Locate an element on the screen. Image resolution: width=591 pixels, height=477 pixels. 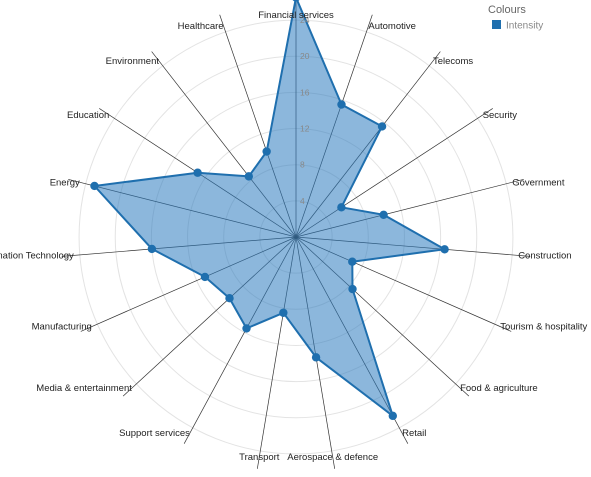
category-label: Support services is located at coordinates (154, 433).